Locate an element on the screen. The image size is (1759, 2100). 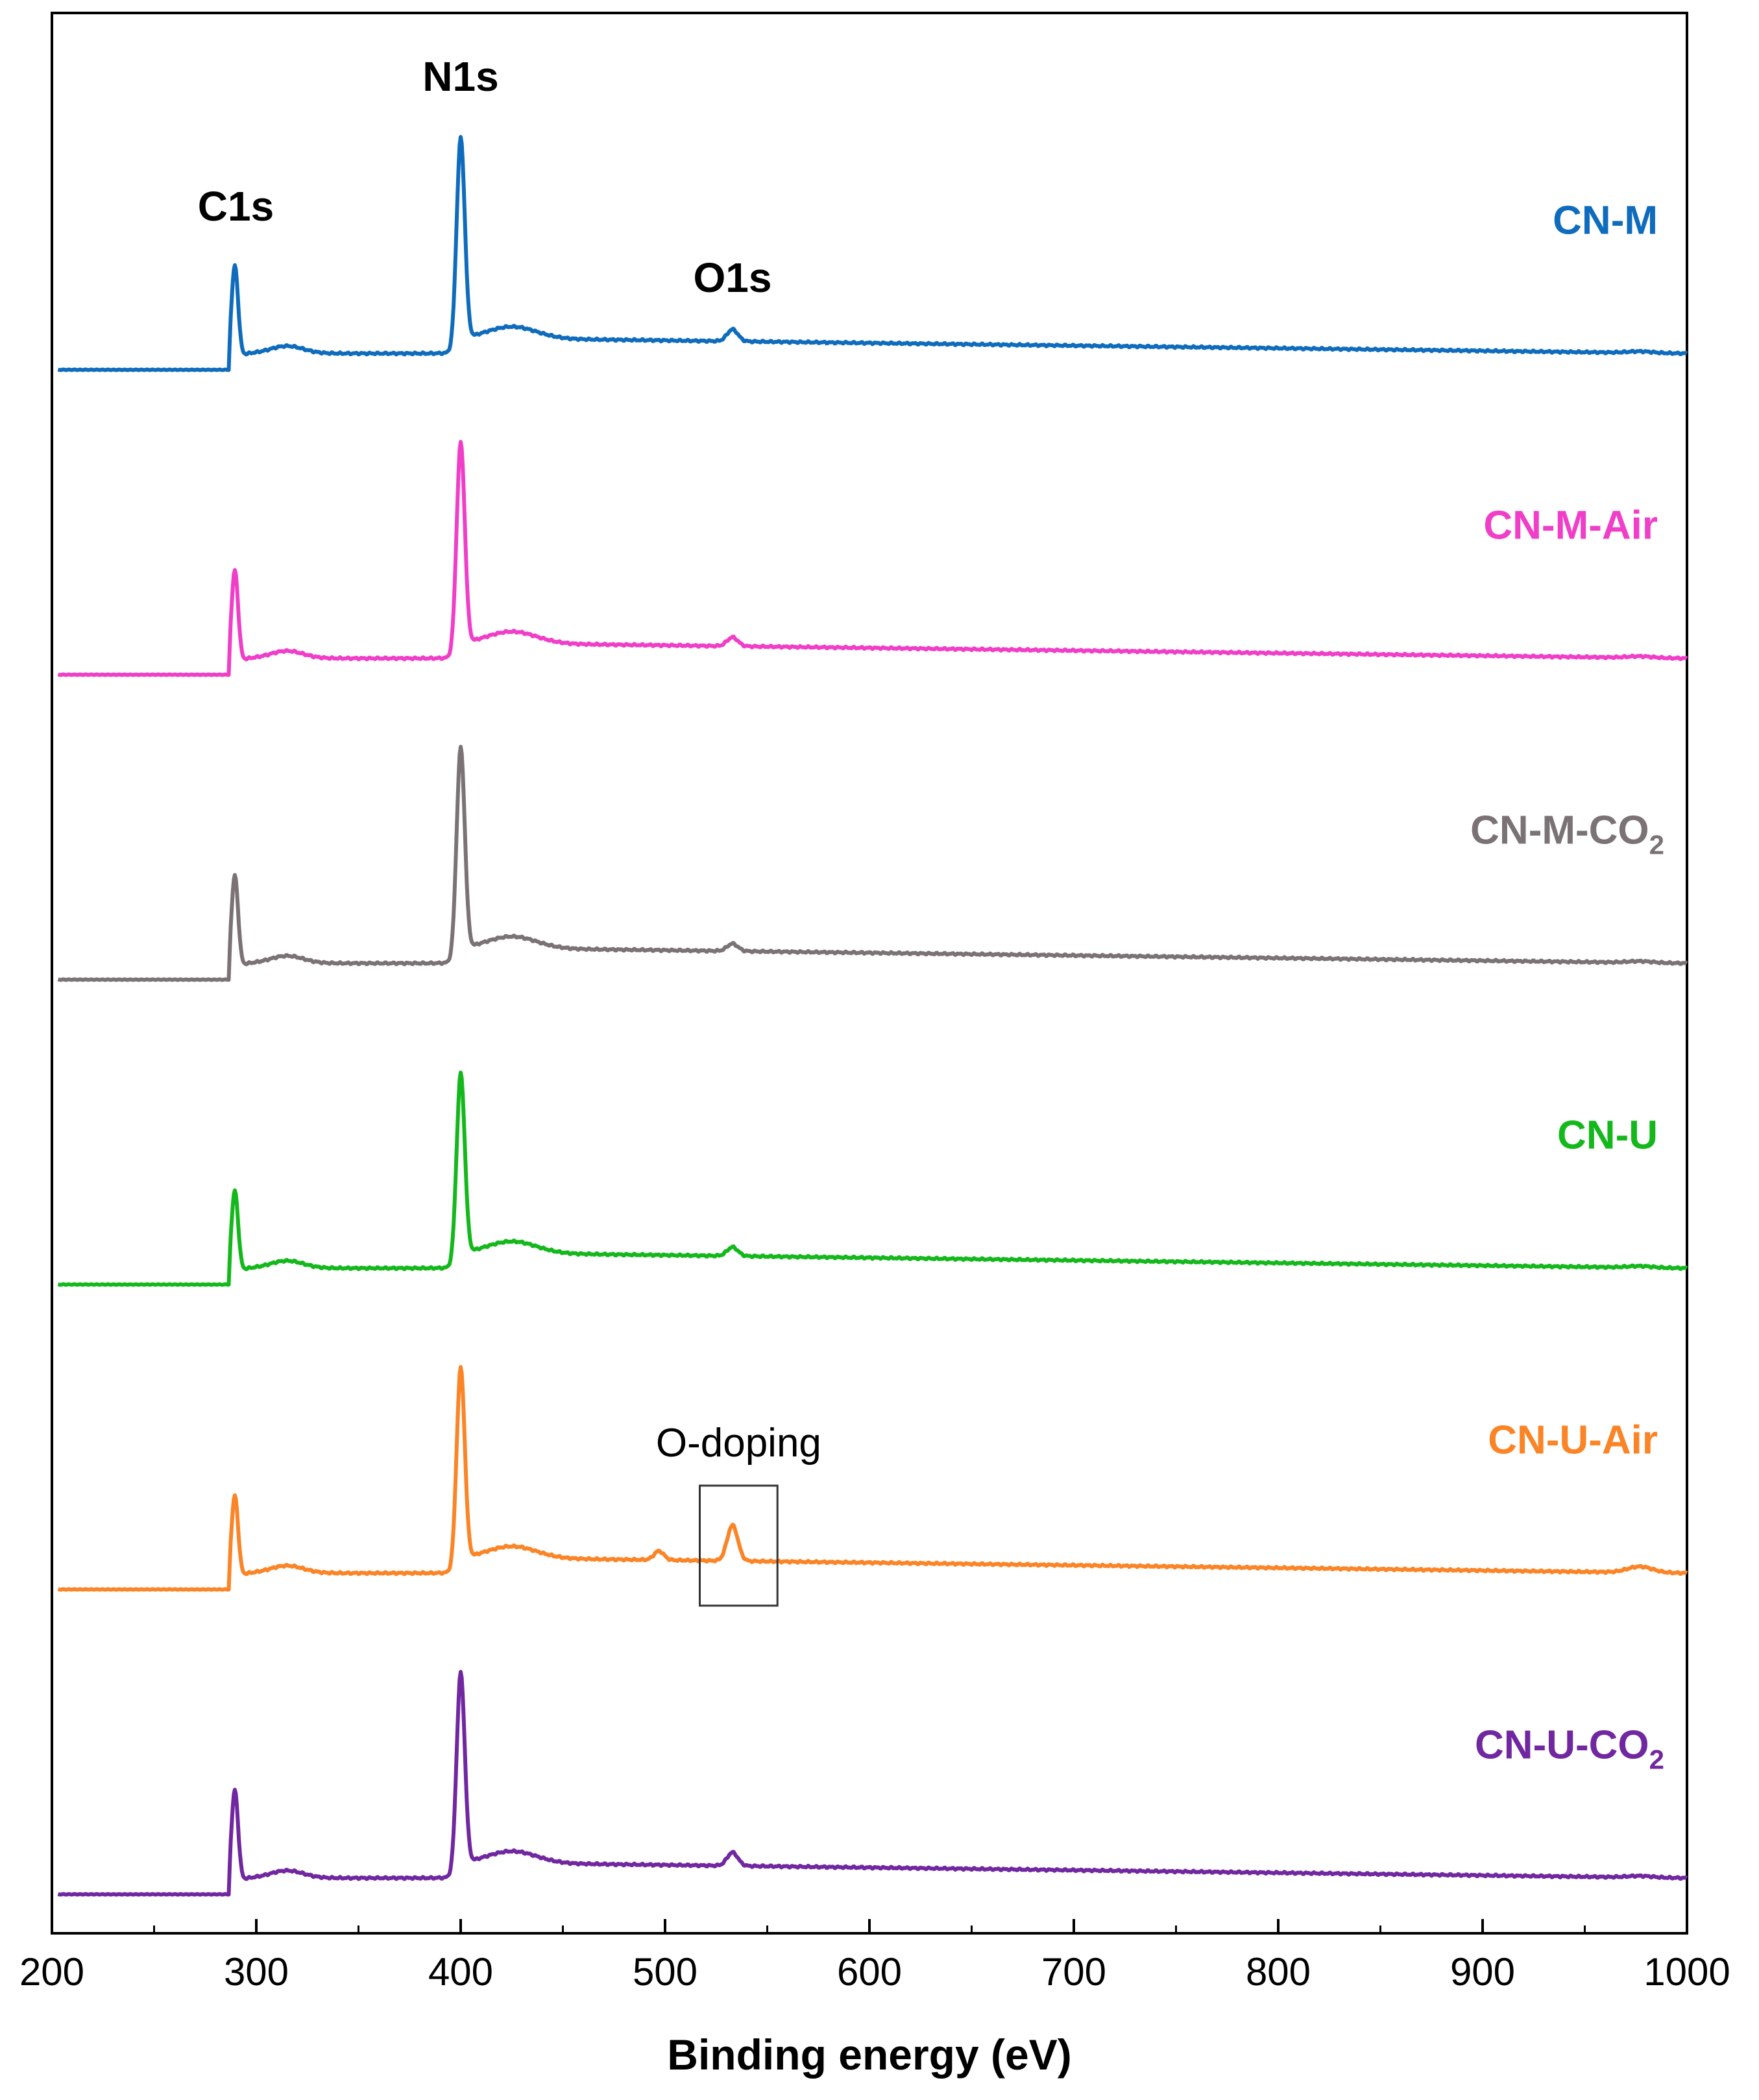
x-tick-label: 200 is located at coordinates (51, 1972).